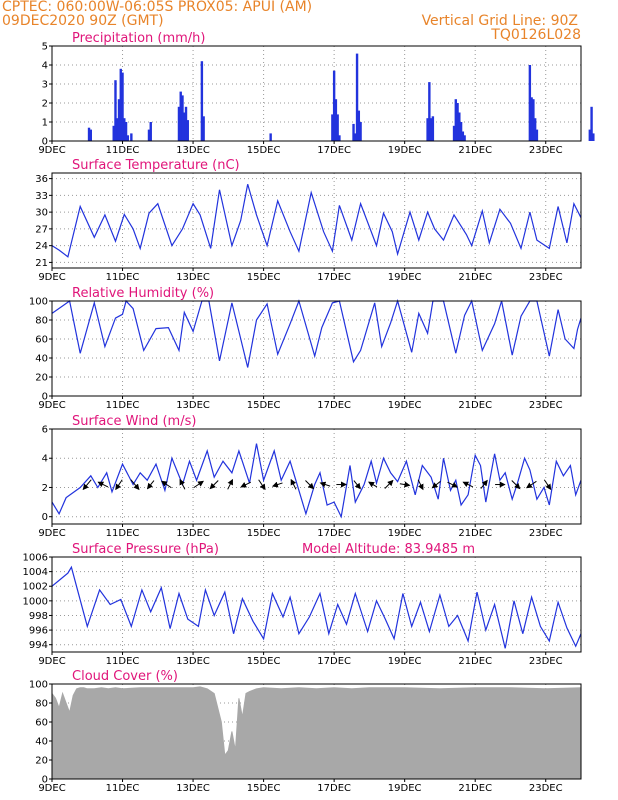  What do you see at coordinates (156, 165) in the screenshot?
I see `panel-title-temp: Surface Temperature (nC)` at bounding box center [156, 165].